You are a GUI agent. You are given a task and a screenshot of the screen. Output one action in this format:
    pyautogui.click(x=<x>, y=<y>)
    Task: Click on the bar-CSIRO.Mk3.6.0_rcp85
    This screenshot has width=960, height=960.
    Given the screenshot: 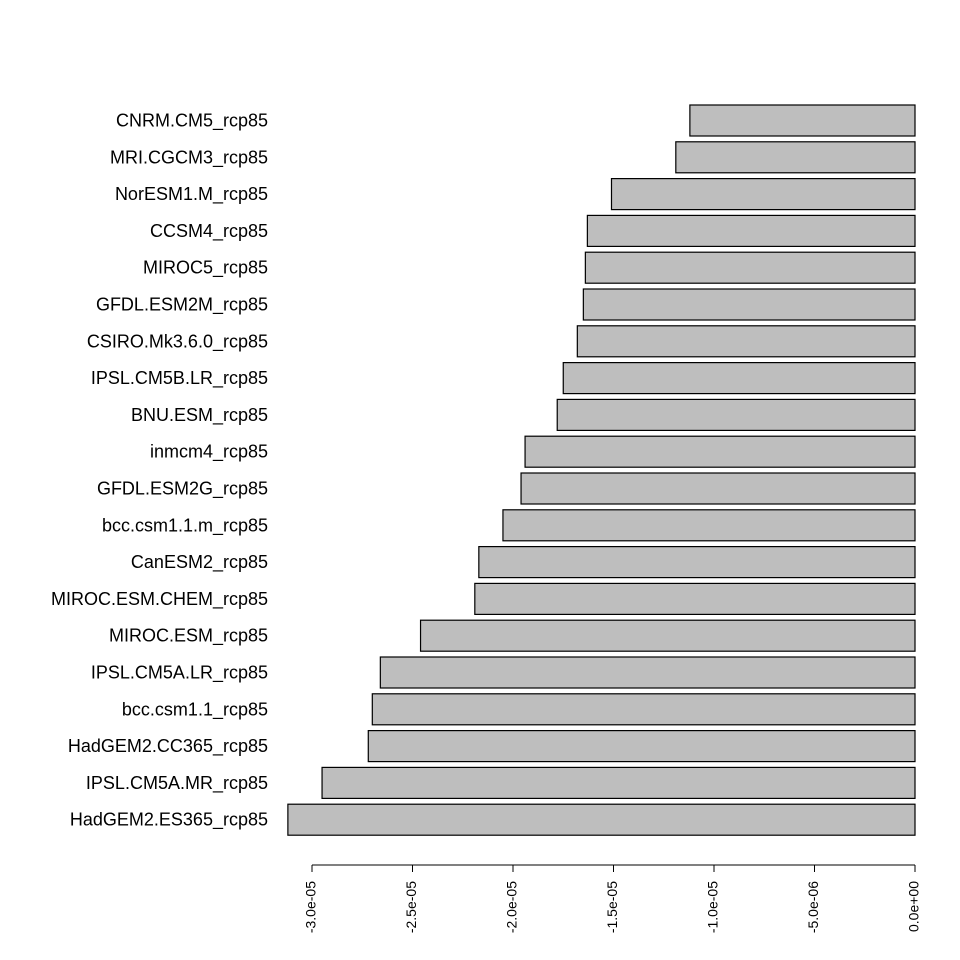 What is the action you would take?
    pyautogui.click(x=746, y=341)
    